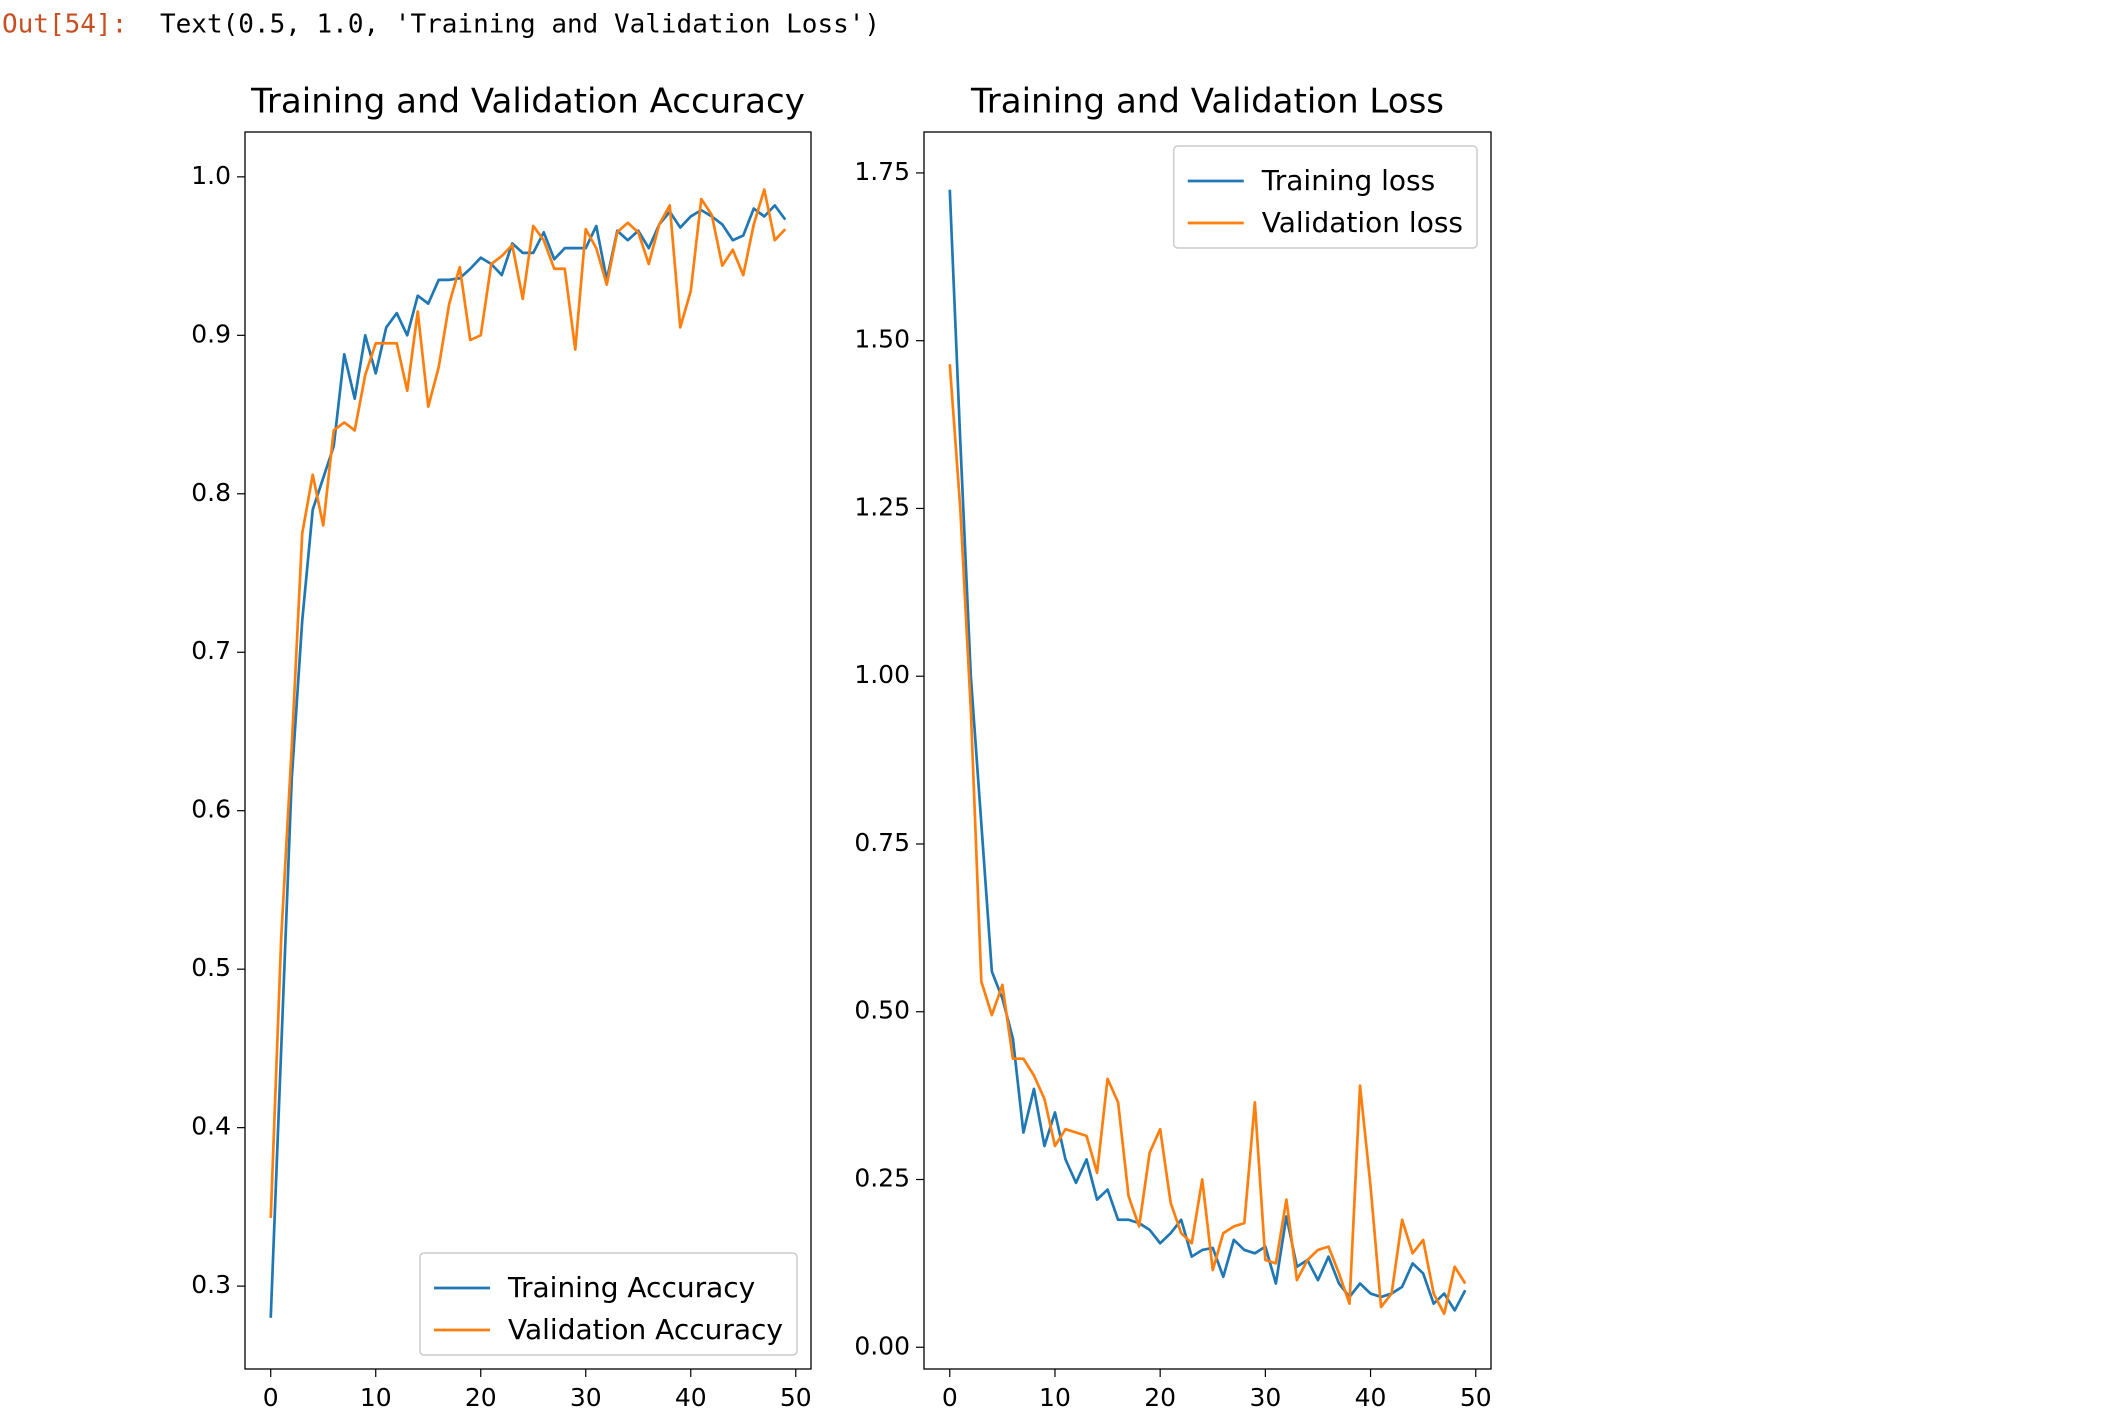 Image resolution: width=2120 pixels, height=1424 pixels. What do you see at coordinates (1362, 222) in the screenshot?
I see `legend-label: Validation loss` at bounding box center [1362, 222].